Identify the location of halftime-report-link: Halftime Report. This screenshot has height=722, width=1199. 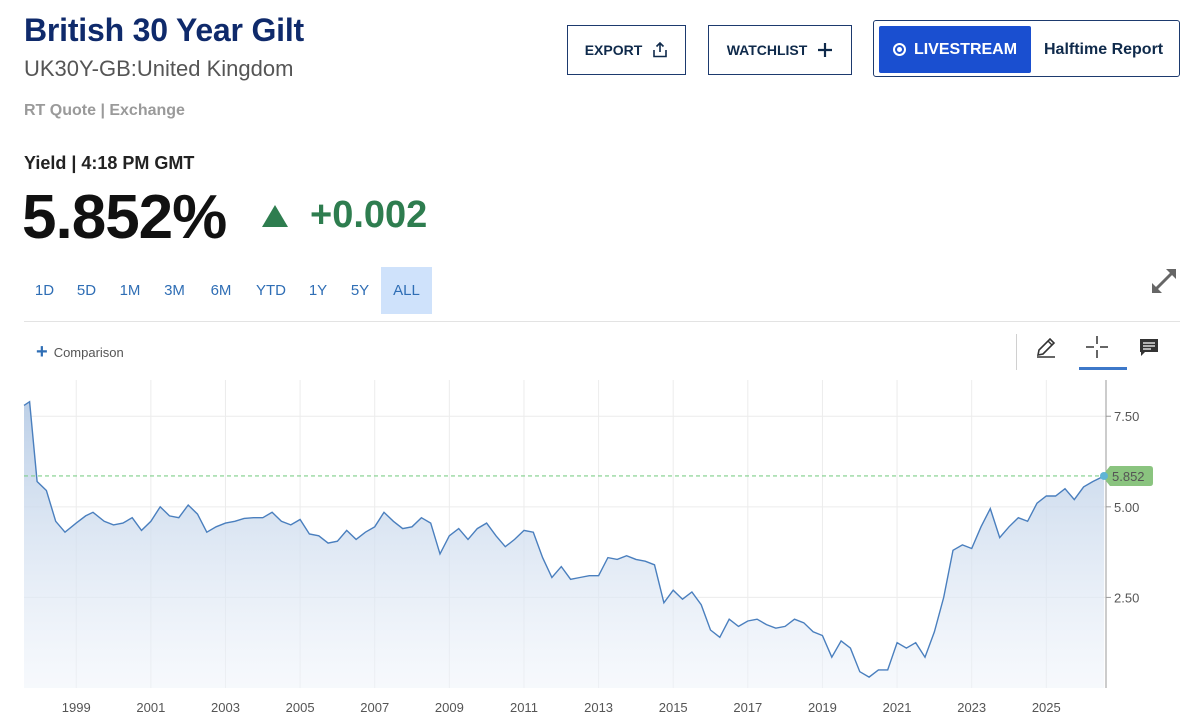
(1104, 49).